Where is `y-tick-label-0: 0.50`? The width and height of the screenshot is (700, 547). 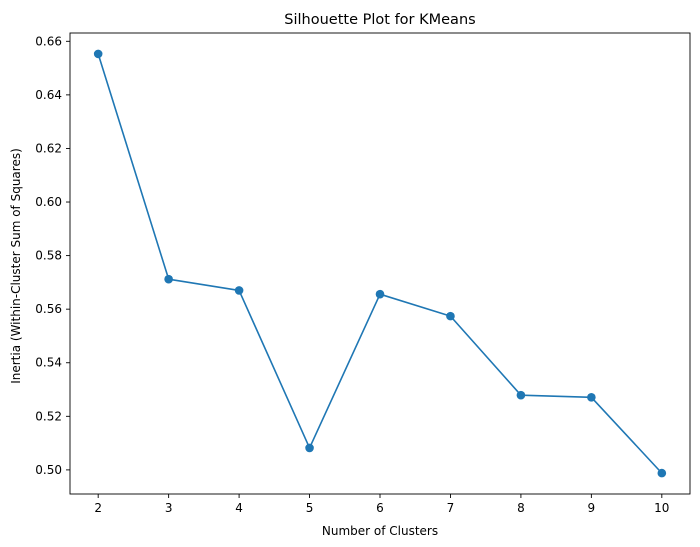
y-tick-label-0: 0.50 is located at coordinates (48, 470).